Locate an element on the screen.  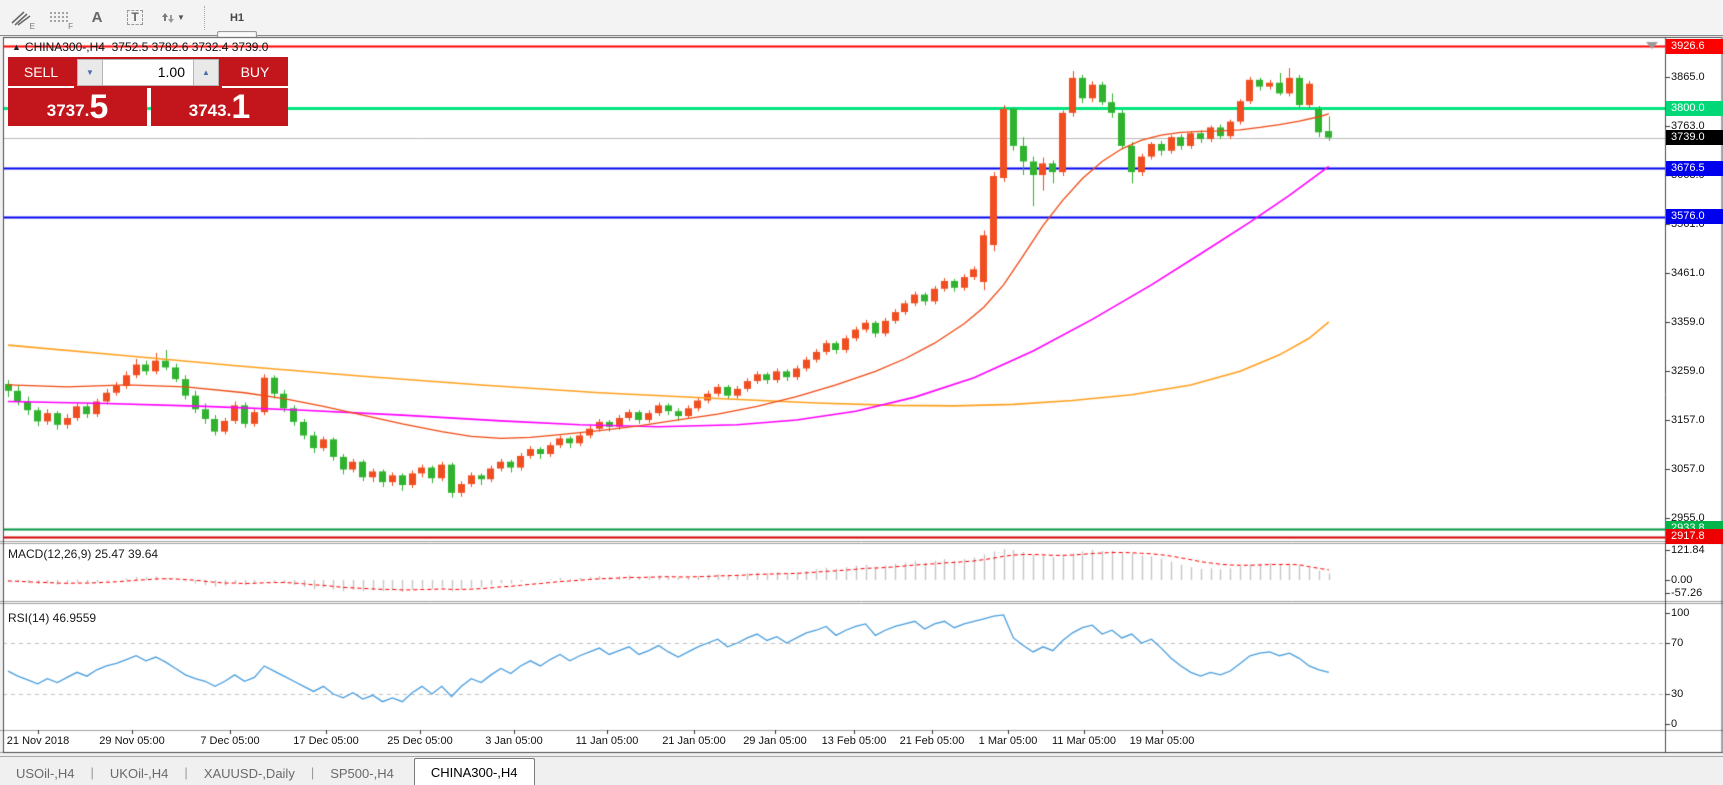
buy-price-main: 3743. is located at coordinates (210, 110).